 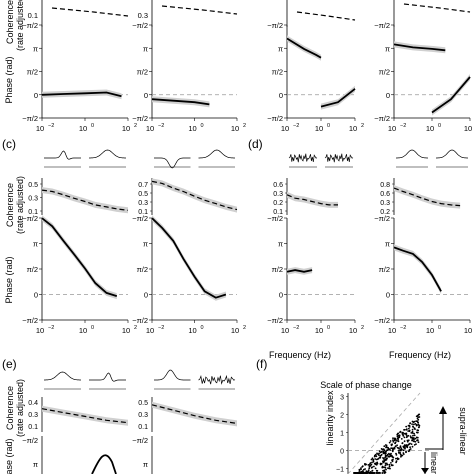 I want to click on b-coh-ytick-label: 0.1, so click(x=33, y=15).